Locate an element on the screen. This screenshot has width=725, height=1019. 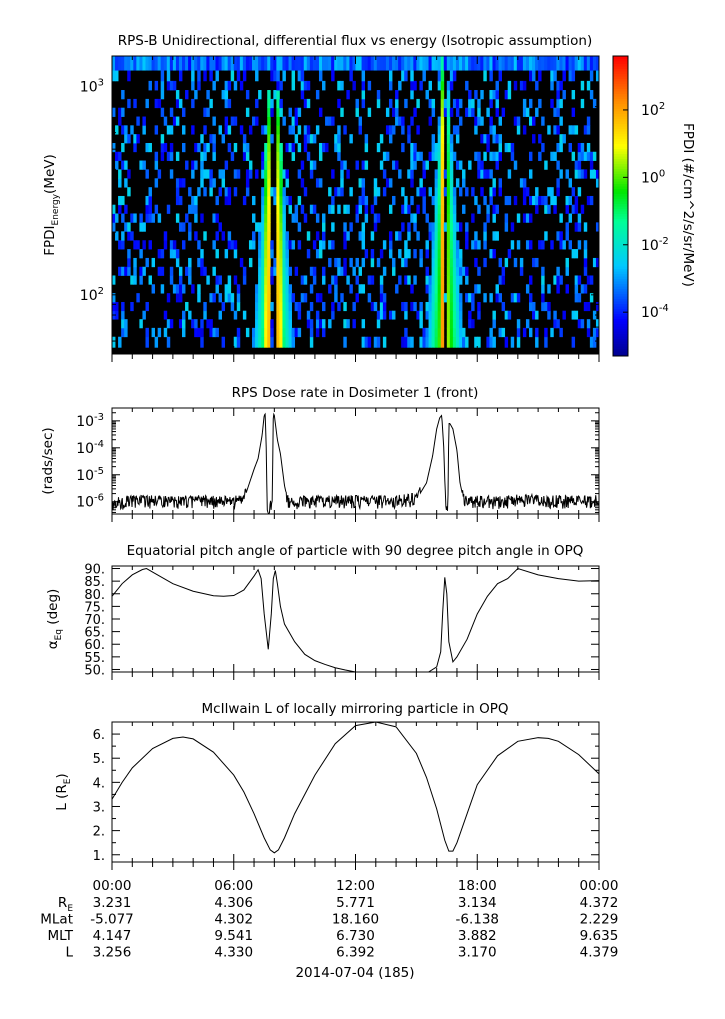
ephemeris-value: 6.730 is located at coordinates (355, 936).